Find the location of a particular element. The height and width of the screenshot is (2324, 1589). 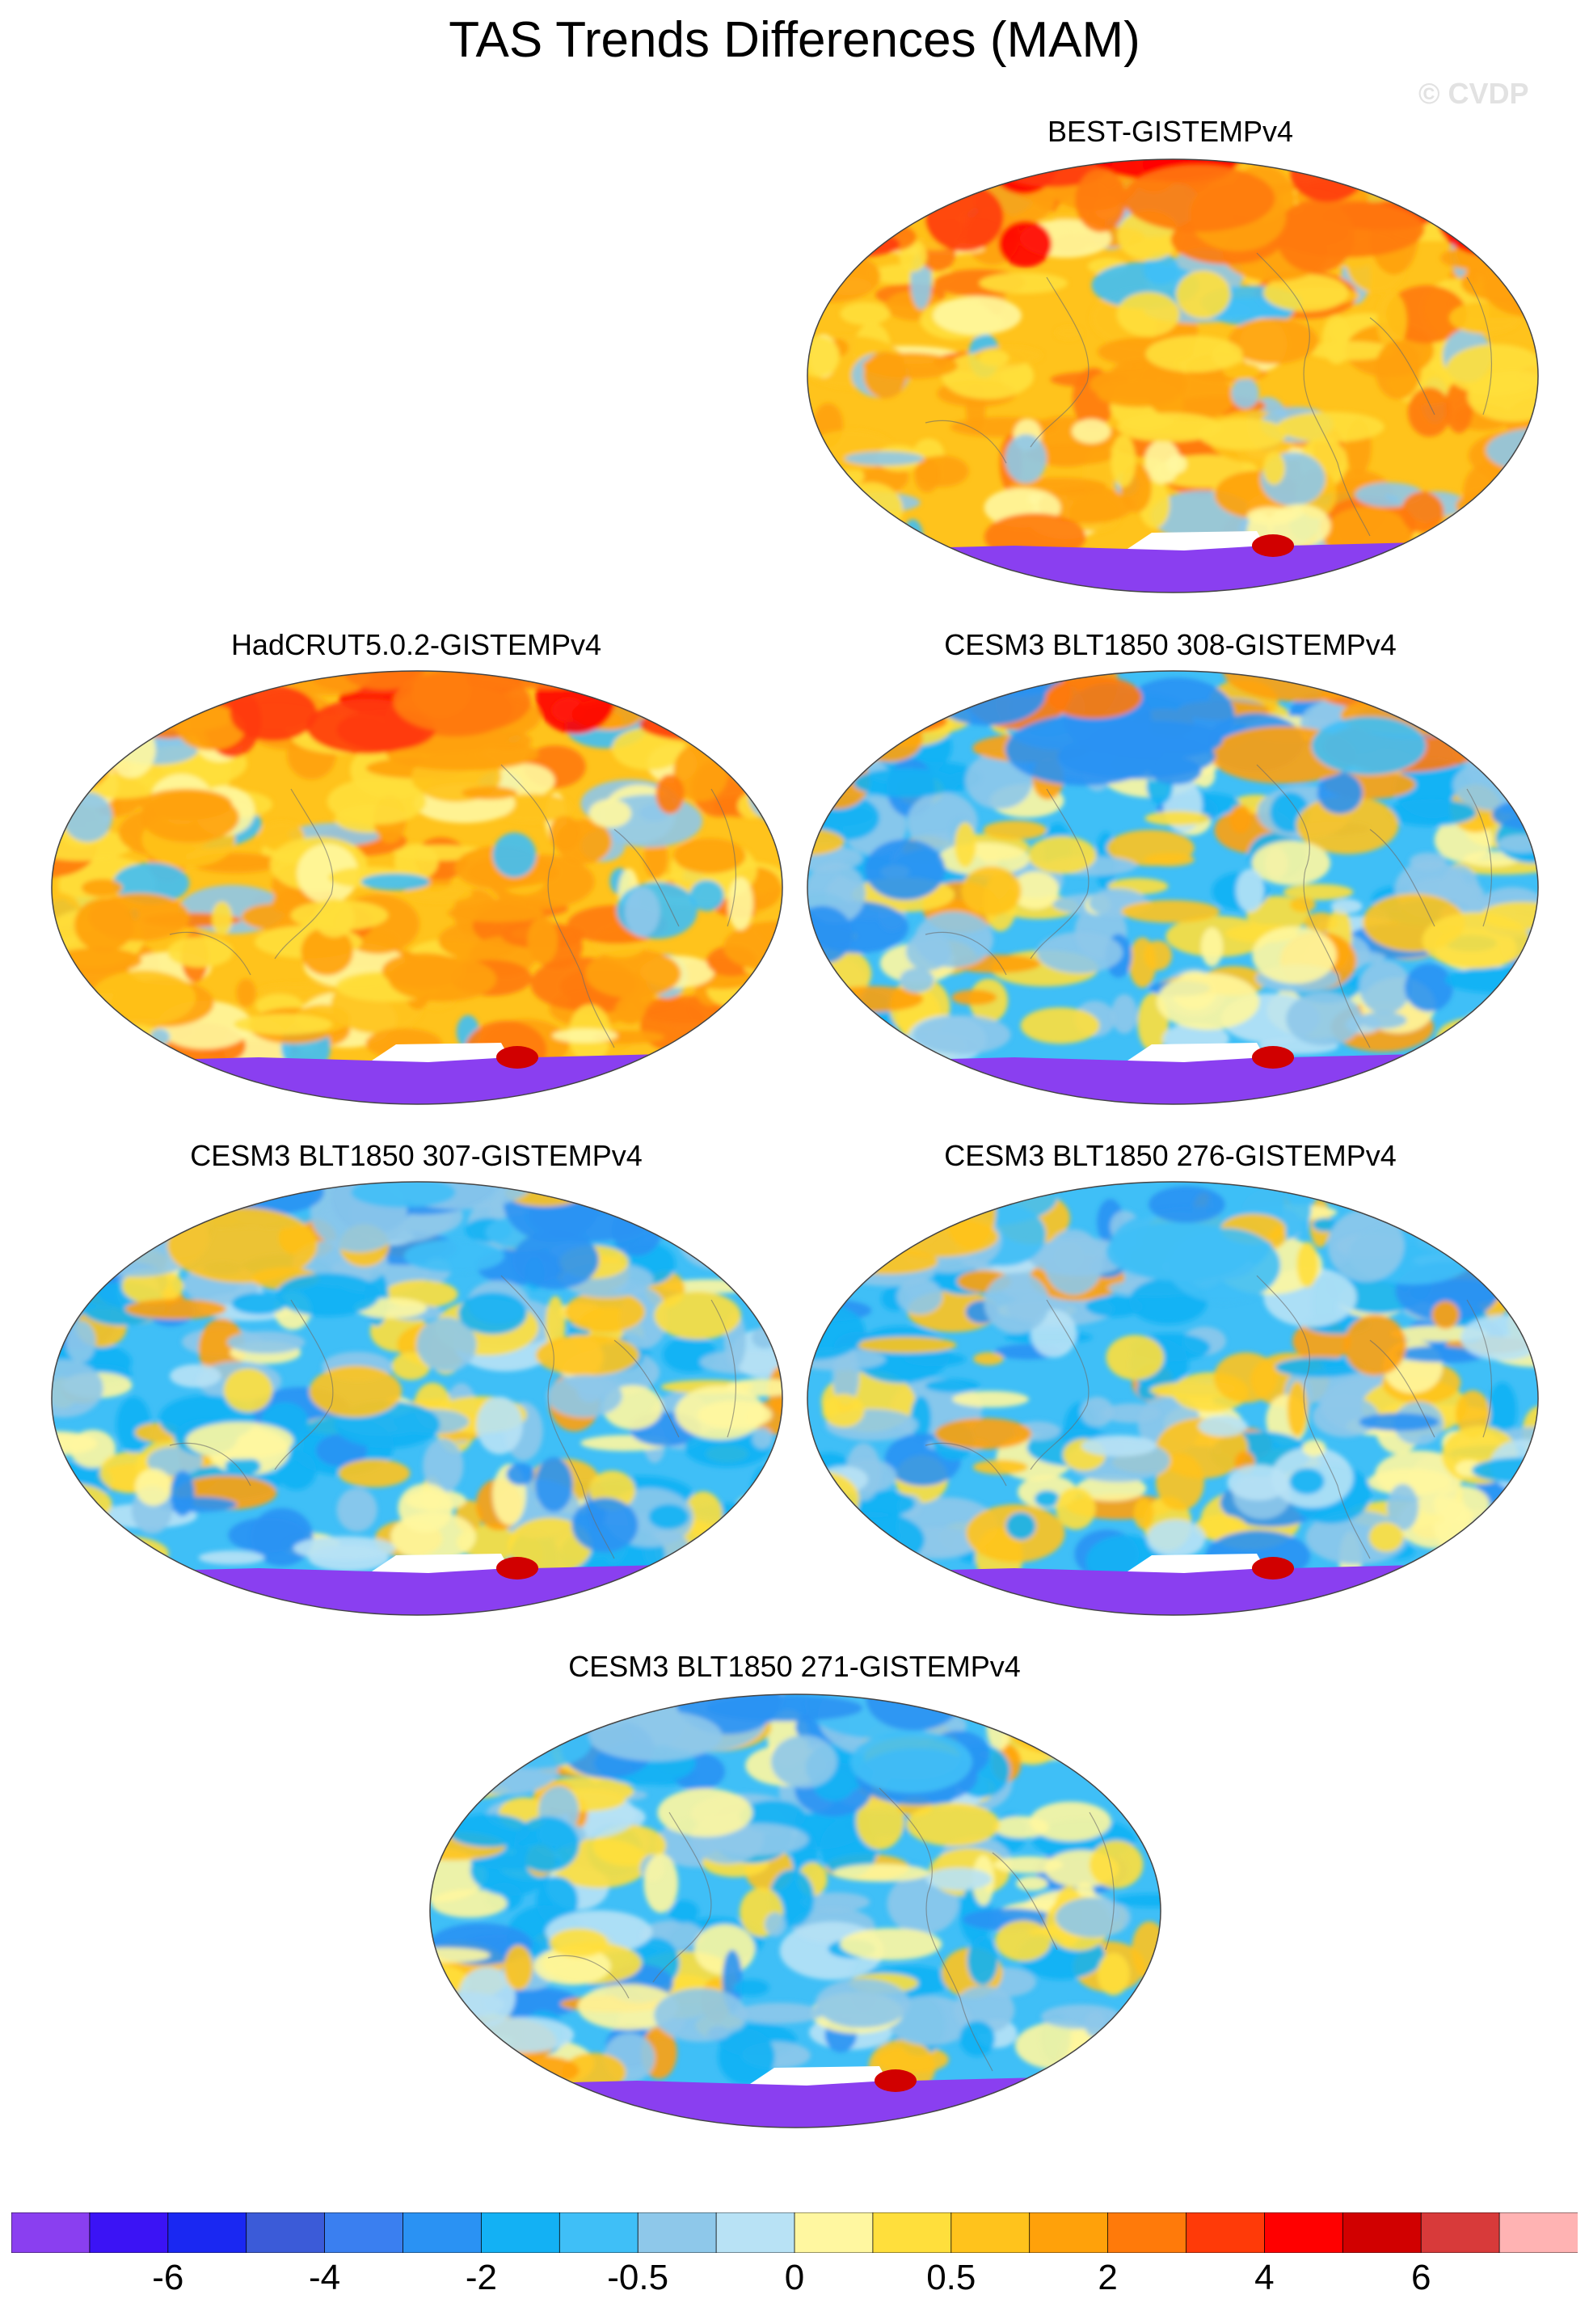

map-panel-best is located at coordinates (1172, 376).